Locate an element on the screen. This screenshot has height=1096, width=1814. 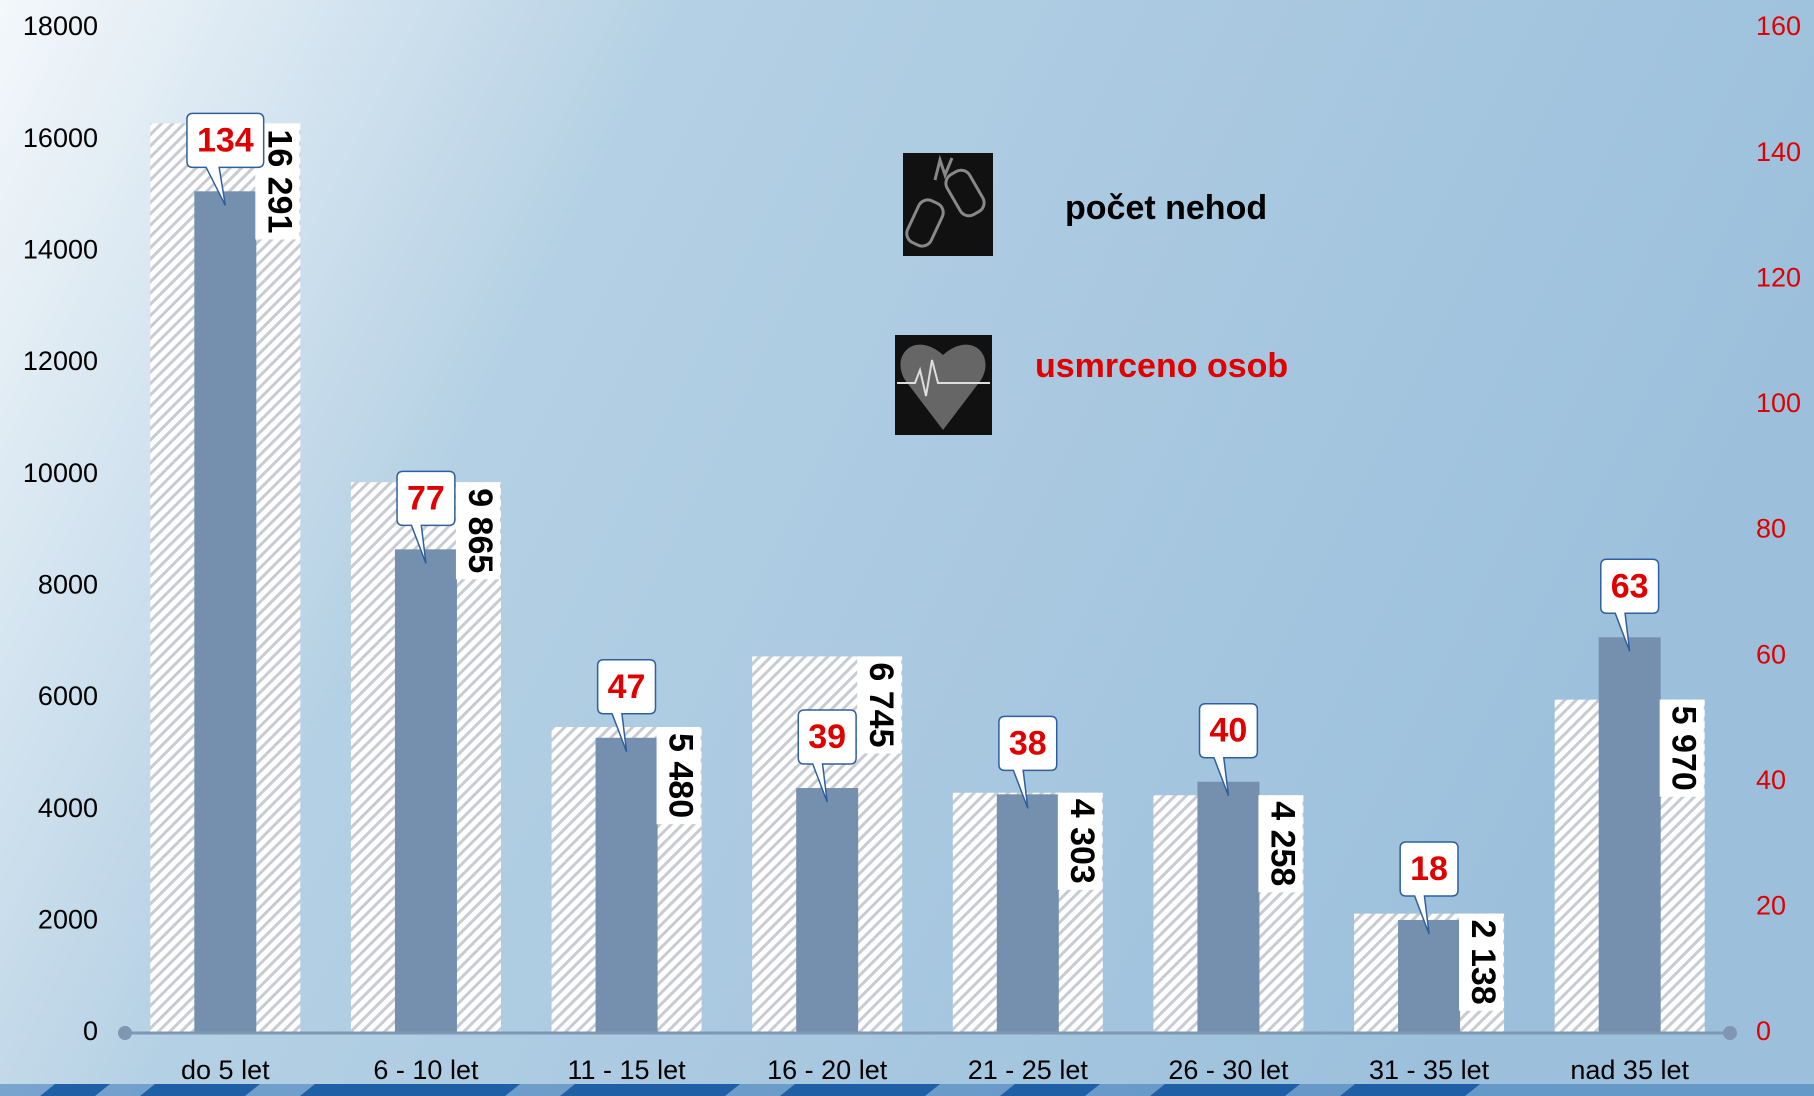
y-tick-label: 10000 is located at coordinates (60, 473).